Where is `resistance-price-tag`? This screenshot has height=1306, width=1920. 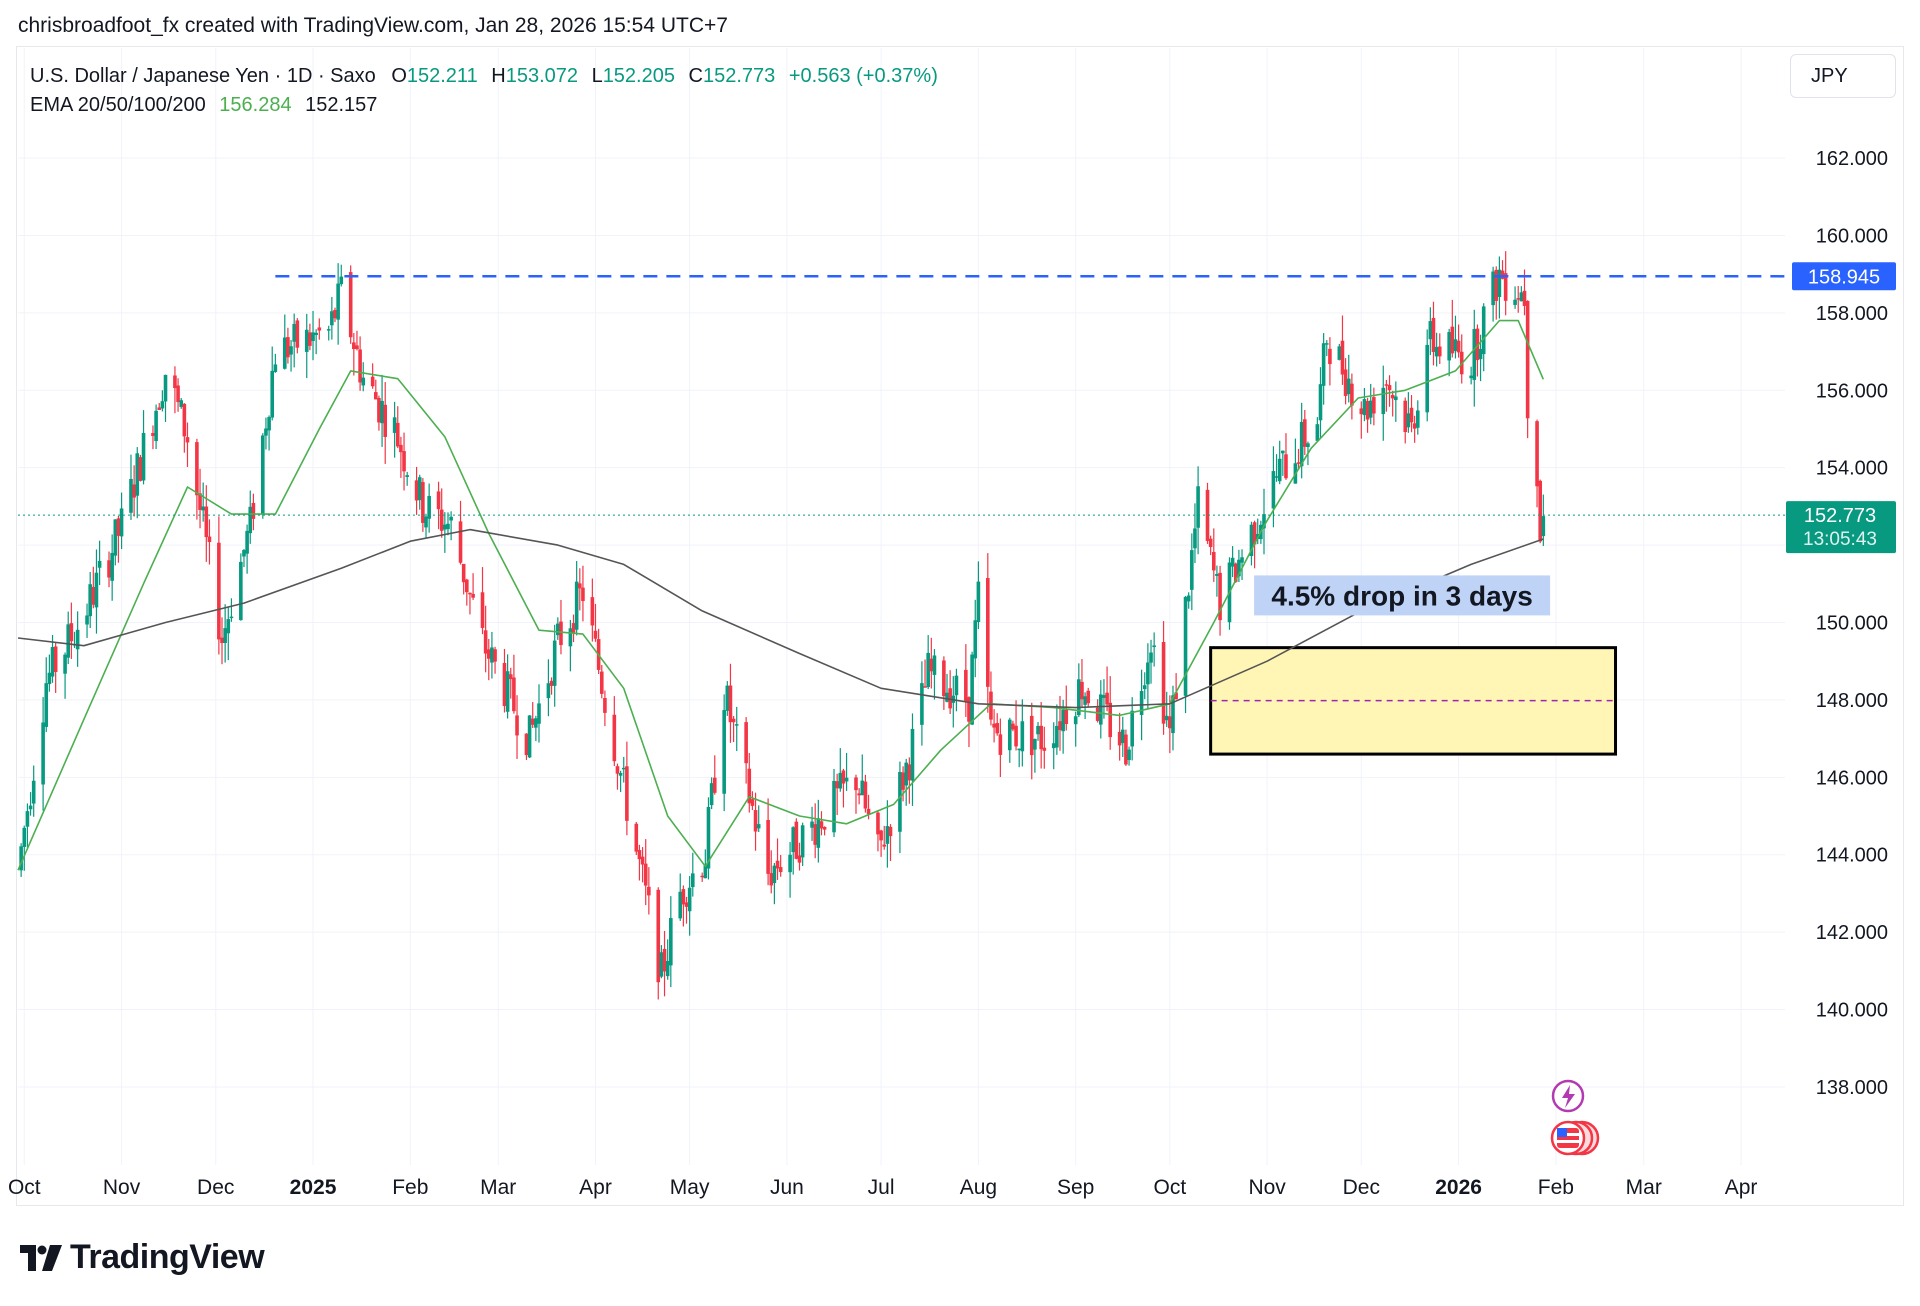
resistance-price-tag is located at coordinates (1844, 276).